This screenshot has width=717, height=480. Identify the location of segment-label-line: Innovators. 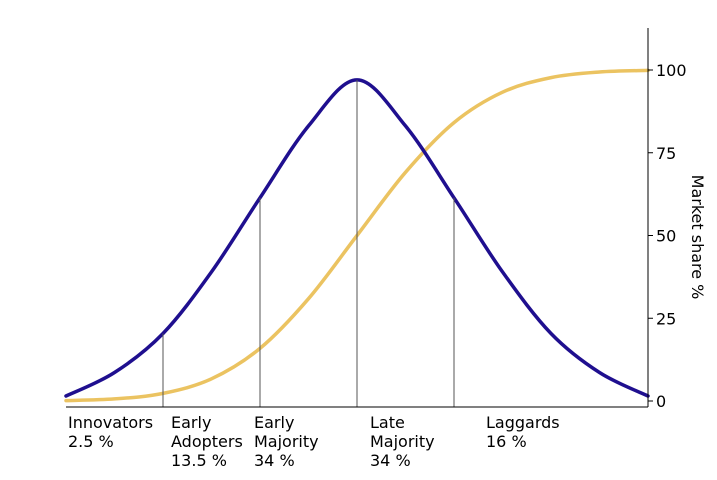
(111, 422).